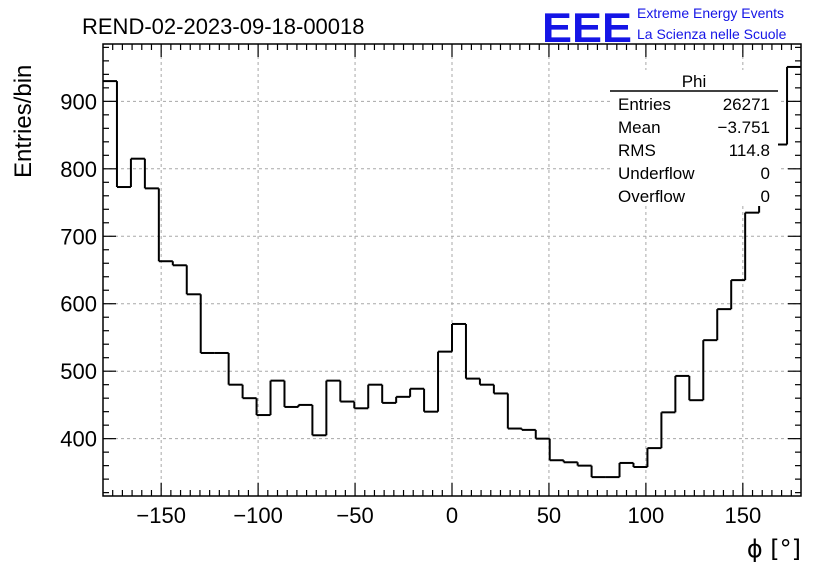  I want to click on y-tick-labels: 400 500 600 700 800 900, so click(78, 270).